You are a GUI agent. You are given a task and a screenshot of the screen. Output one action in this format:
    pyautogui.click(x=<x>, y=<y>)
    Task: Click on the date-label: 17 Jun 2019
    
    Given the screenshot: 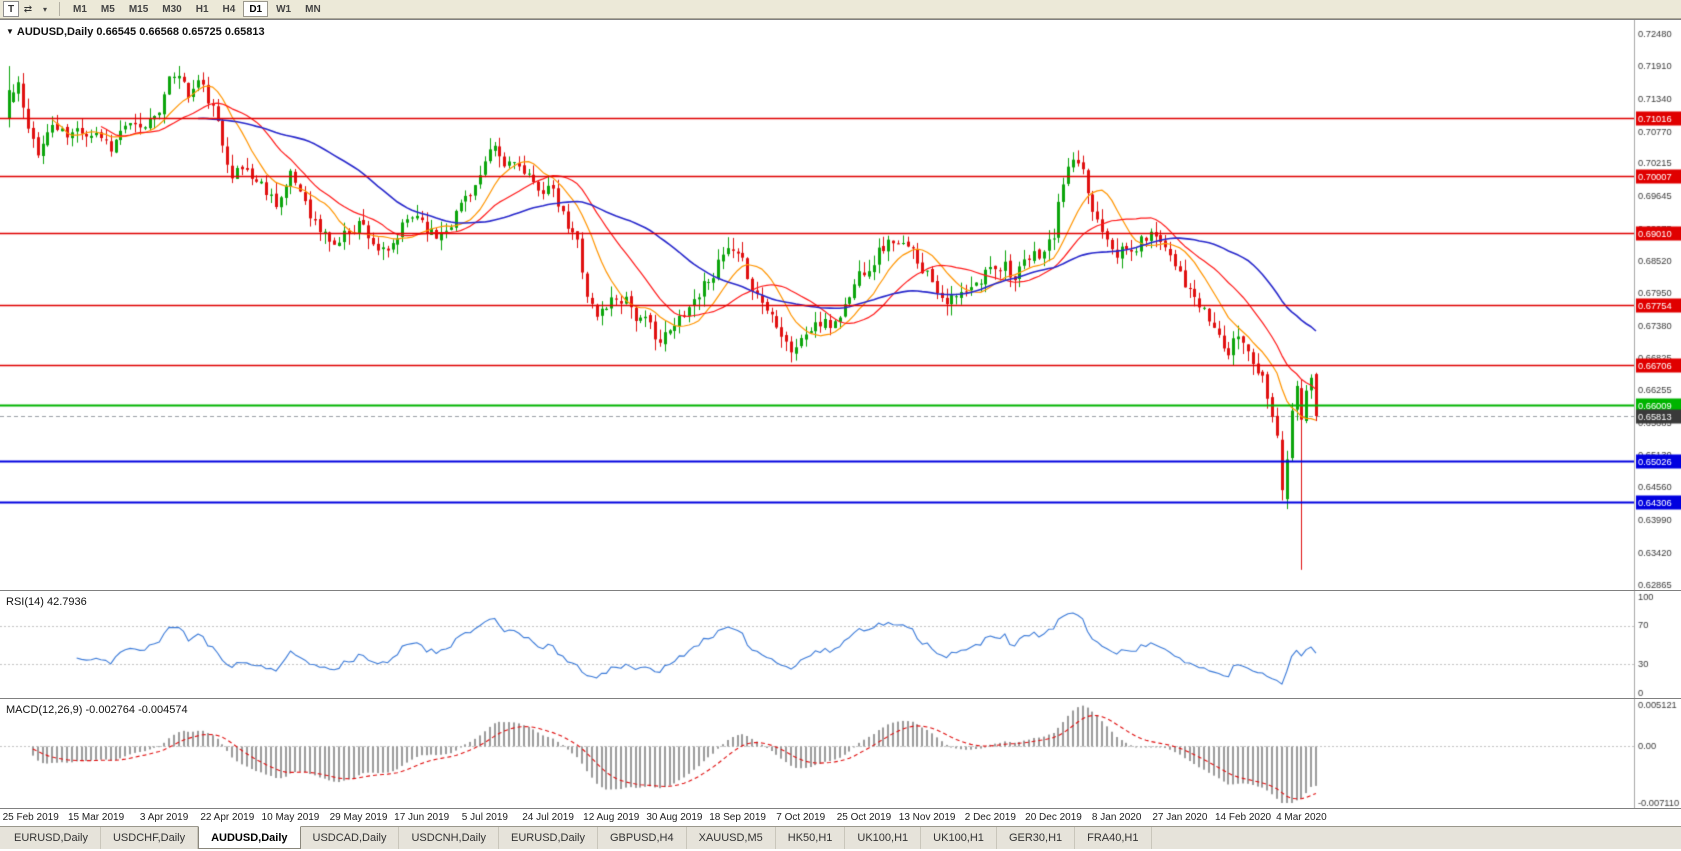 What is the action you would take?
    pyautogui.click(x=422, y=817)
    